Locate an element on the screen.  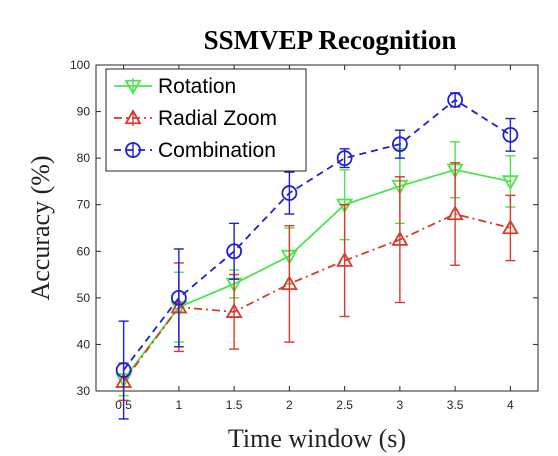
x-tick-labels: 0.5 1 1.5 2 2.5 3 3.5 4 is located at coordinates (314, 405).